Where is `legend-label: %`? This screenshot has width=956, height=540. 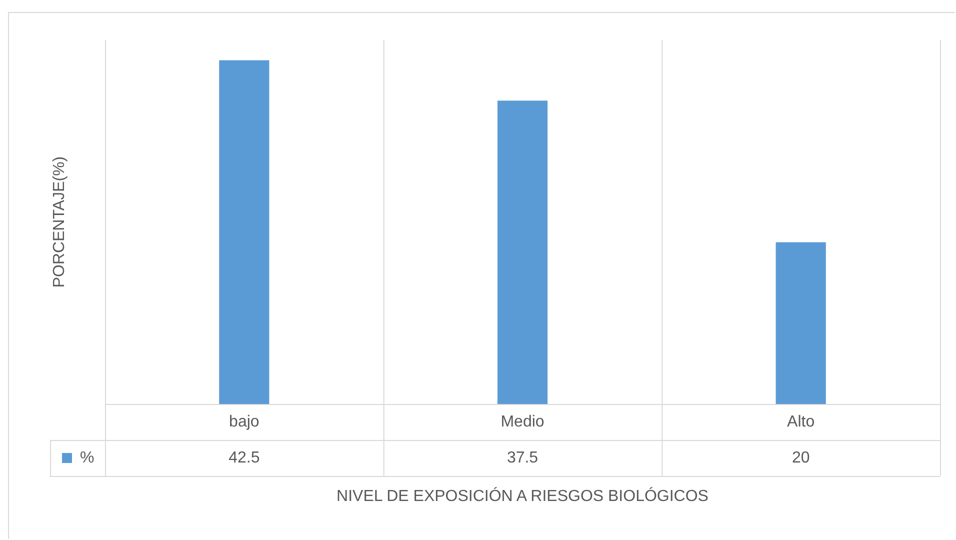
legend-label: % is located at coordinates (87, 457).